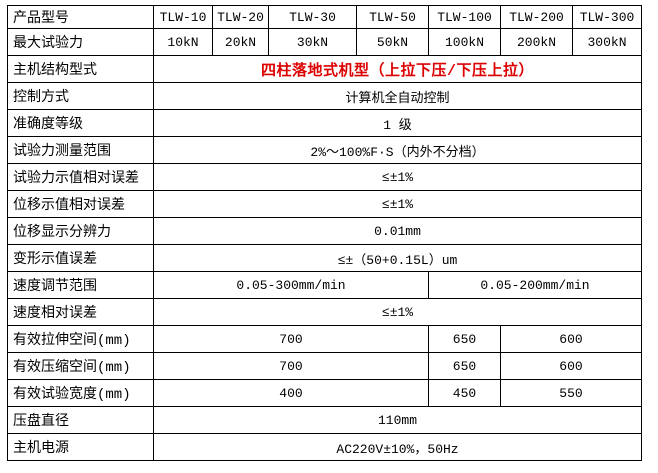 The image size is (658, 473). I want to click on table-row: 最大试验力 10kN 20kN 30kN 50kN 100kN 200kN 300kN, so click(324, 42).